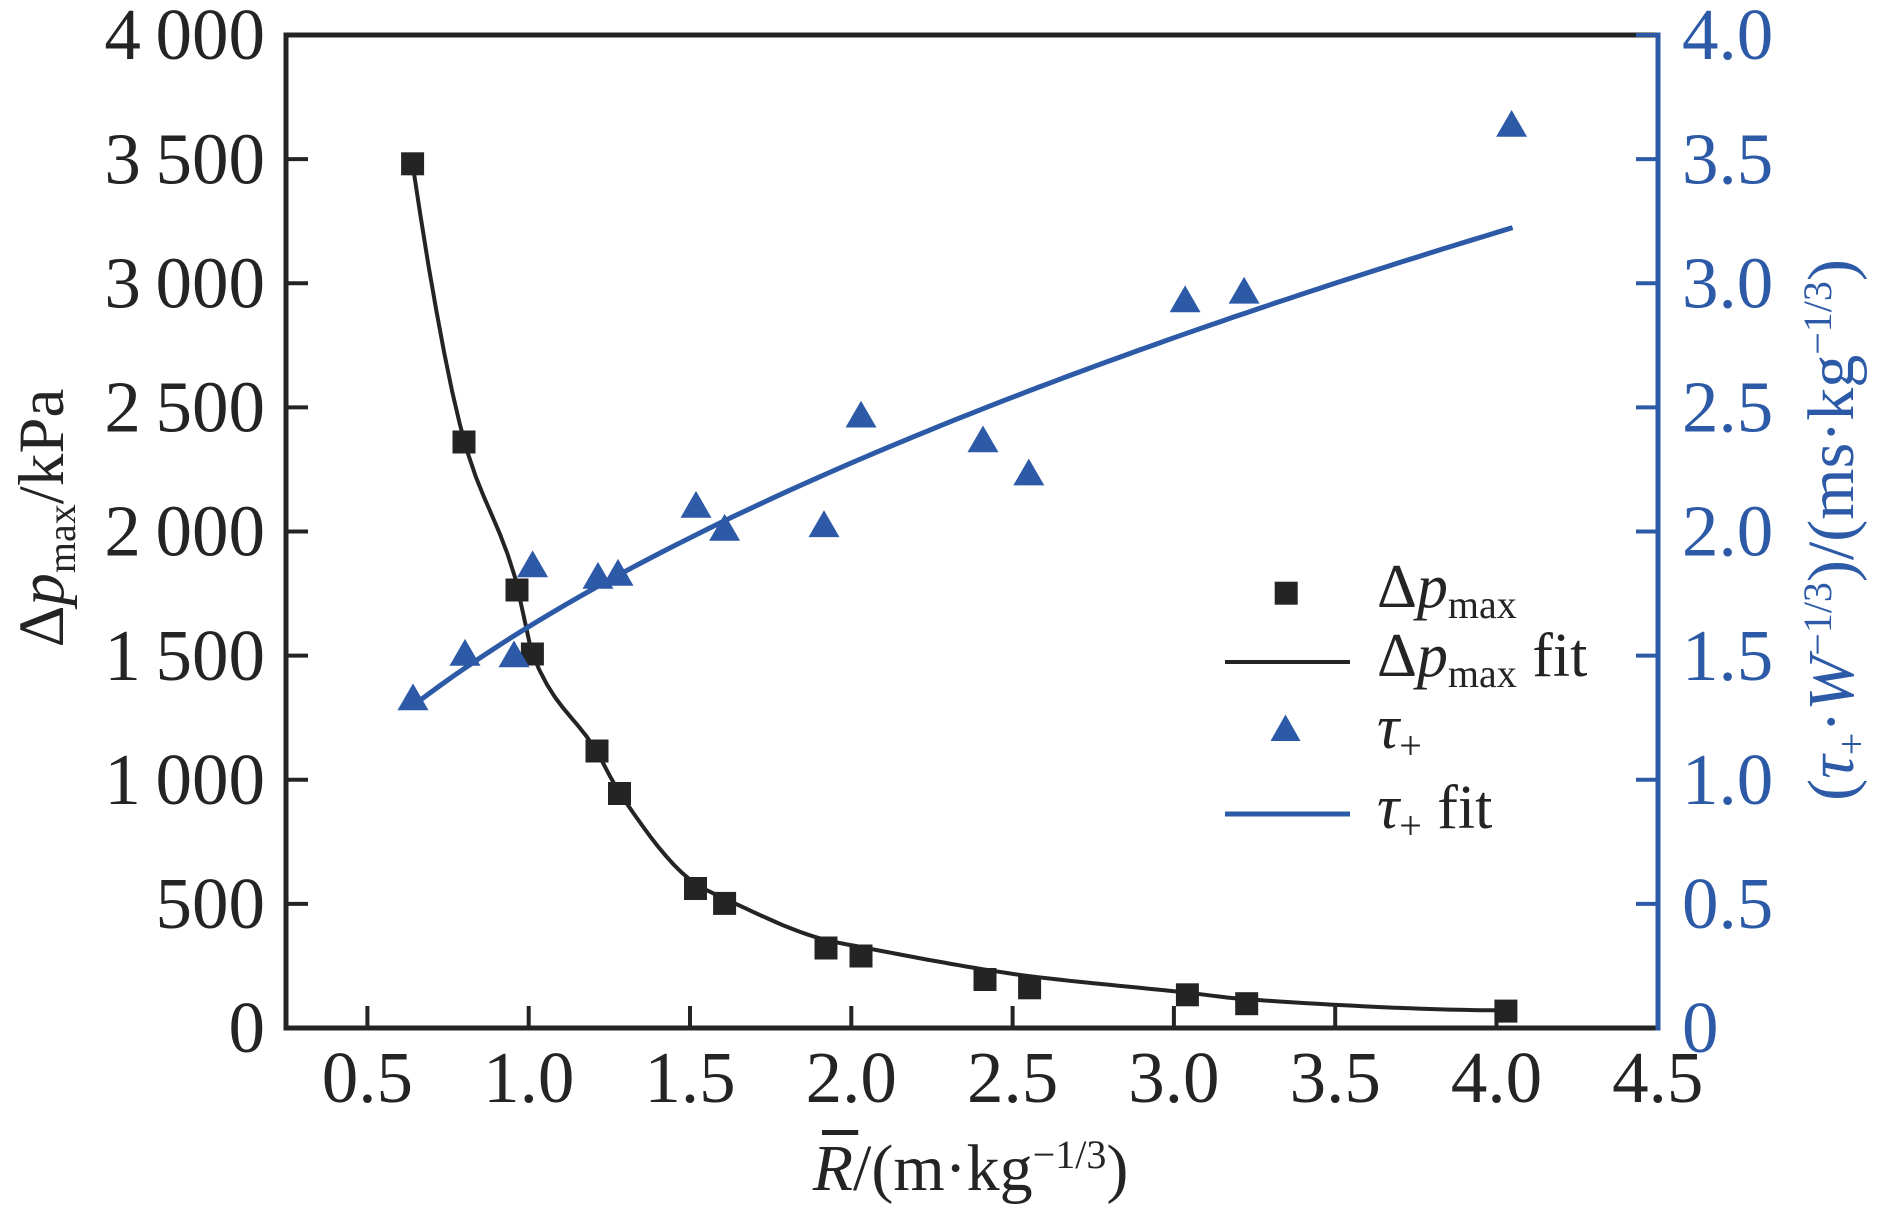  Describe the element at coordinates (1434, 811) in the screenshot. I see `svg-text: τ+ fit` at that location.